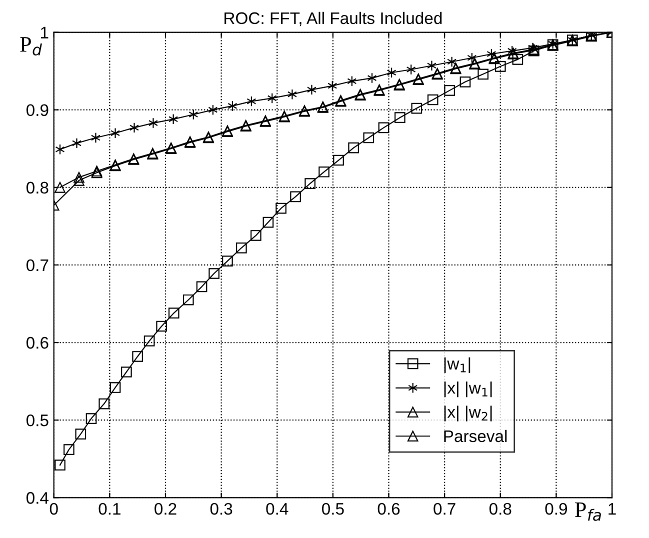 The height and width of the screenshot is (538, 649). Describe the element at coordinates (500, 508) in the screenshot. I see `x-tick-label: 0.8` at that location.